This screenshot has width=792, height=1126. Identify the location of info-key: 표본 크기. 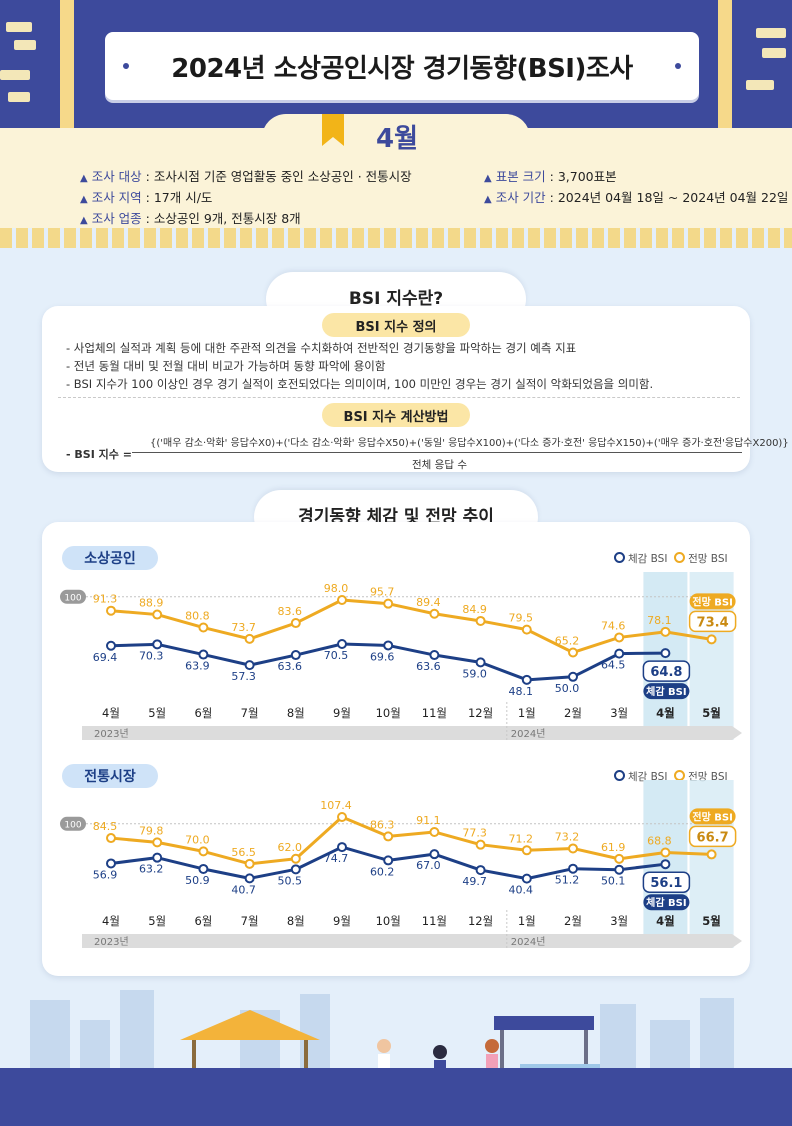
(520, 176).